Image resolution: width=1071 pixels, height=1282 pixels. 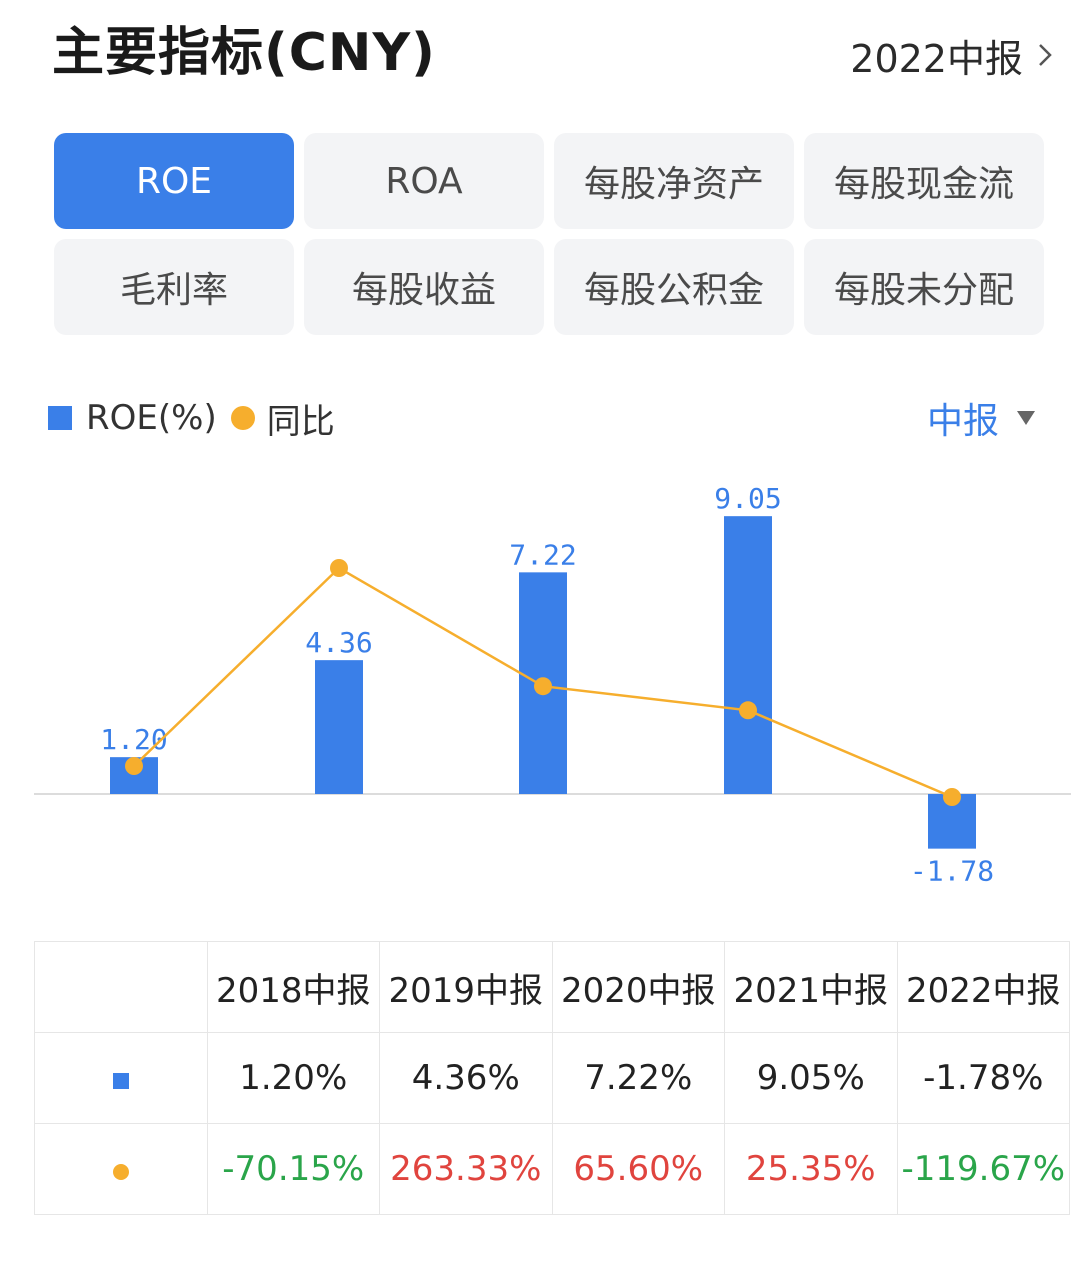 What do you see at coordinates (747, 498) in the screenshot?
I see `roe-bar-label: 9.05` at bounding box center [747, 498].